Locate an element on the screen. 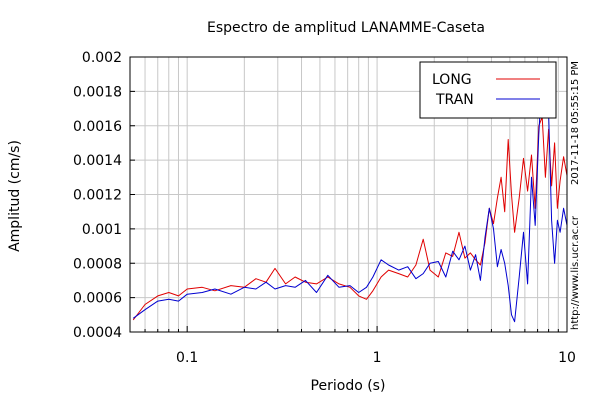 The width and height of the screenshot is (600, 400). x-axis: 0.1 1 10 is located at coordinates (352, 346).